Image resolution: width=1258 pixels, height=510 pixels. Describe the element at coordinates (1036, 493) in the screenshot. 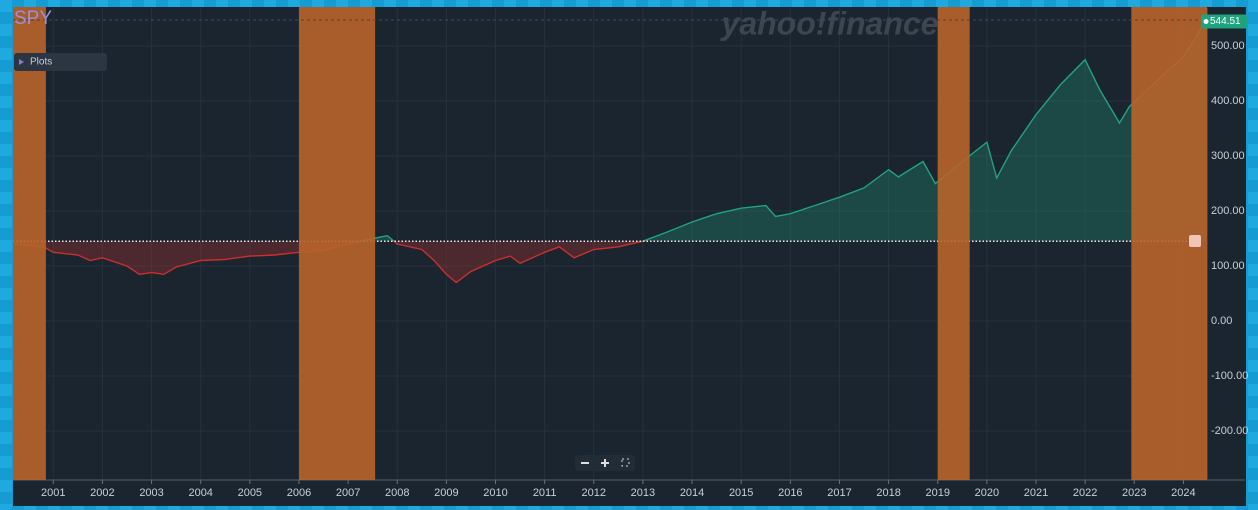

I see `x-tick-label: 2021` at that location.